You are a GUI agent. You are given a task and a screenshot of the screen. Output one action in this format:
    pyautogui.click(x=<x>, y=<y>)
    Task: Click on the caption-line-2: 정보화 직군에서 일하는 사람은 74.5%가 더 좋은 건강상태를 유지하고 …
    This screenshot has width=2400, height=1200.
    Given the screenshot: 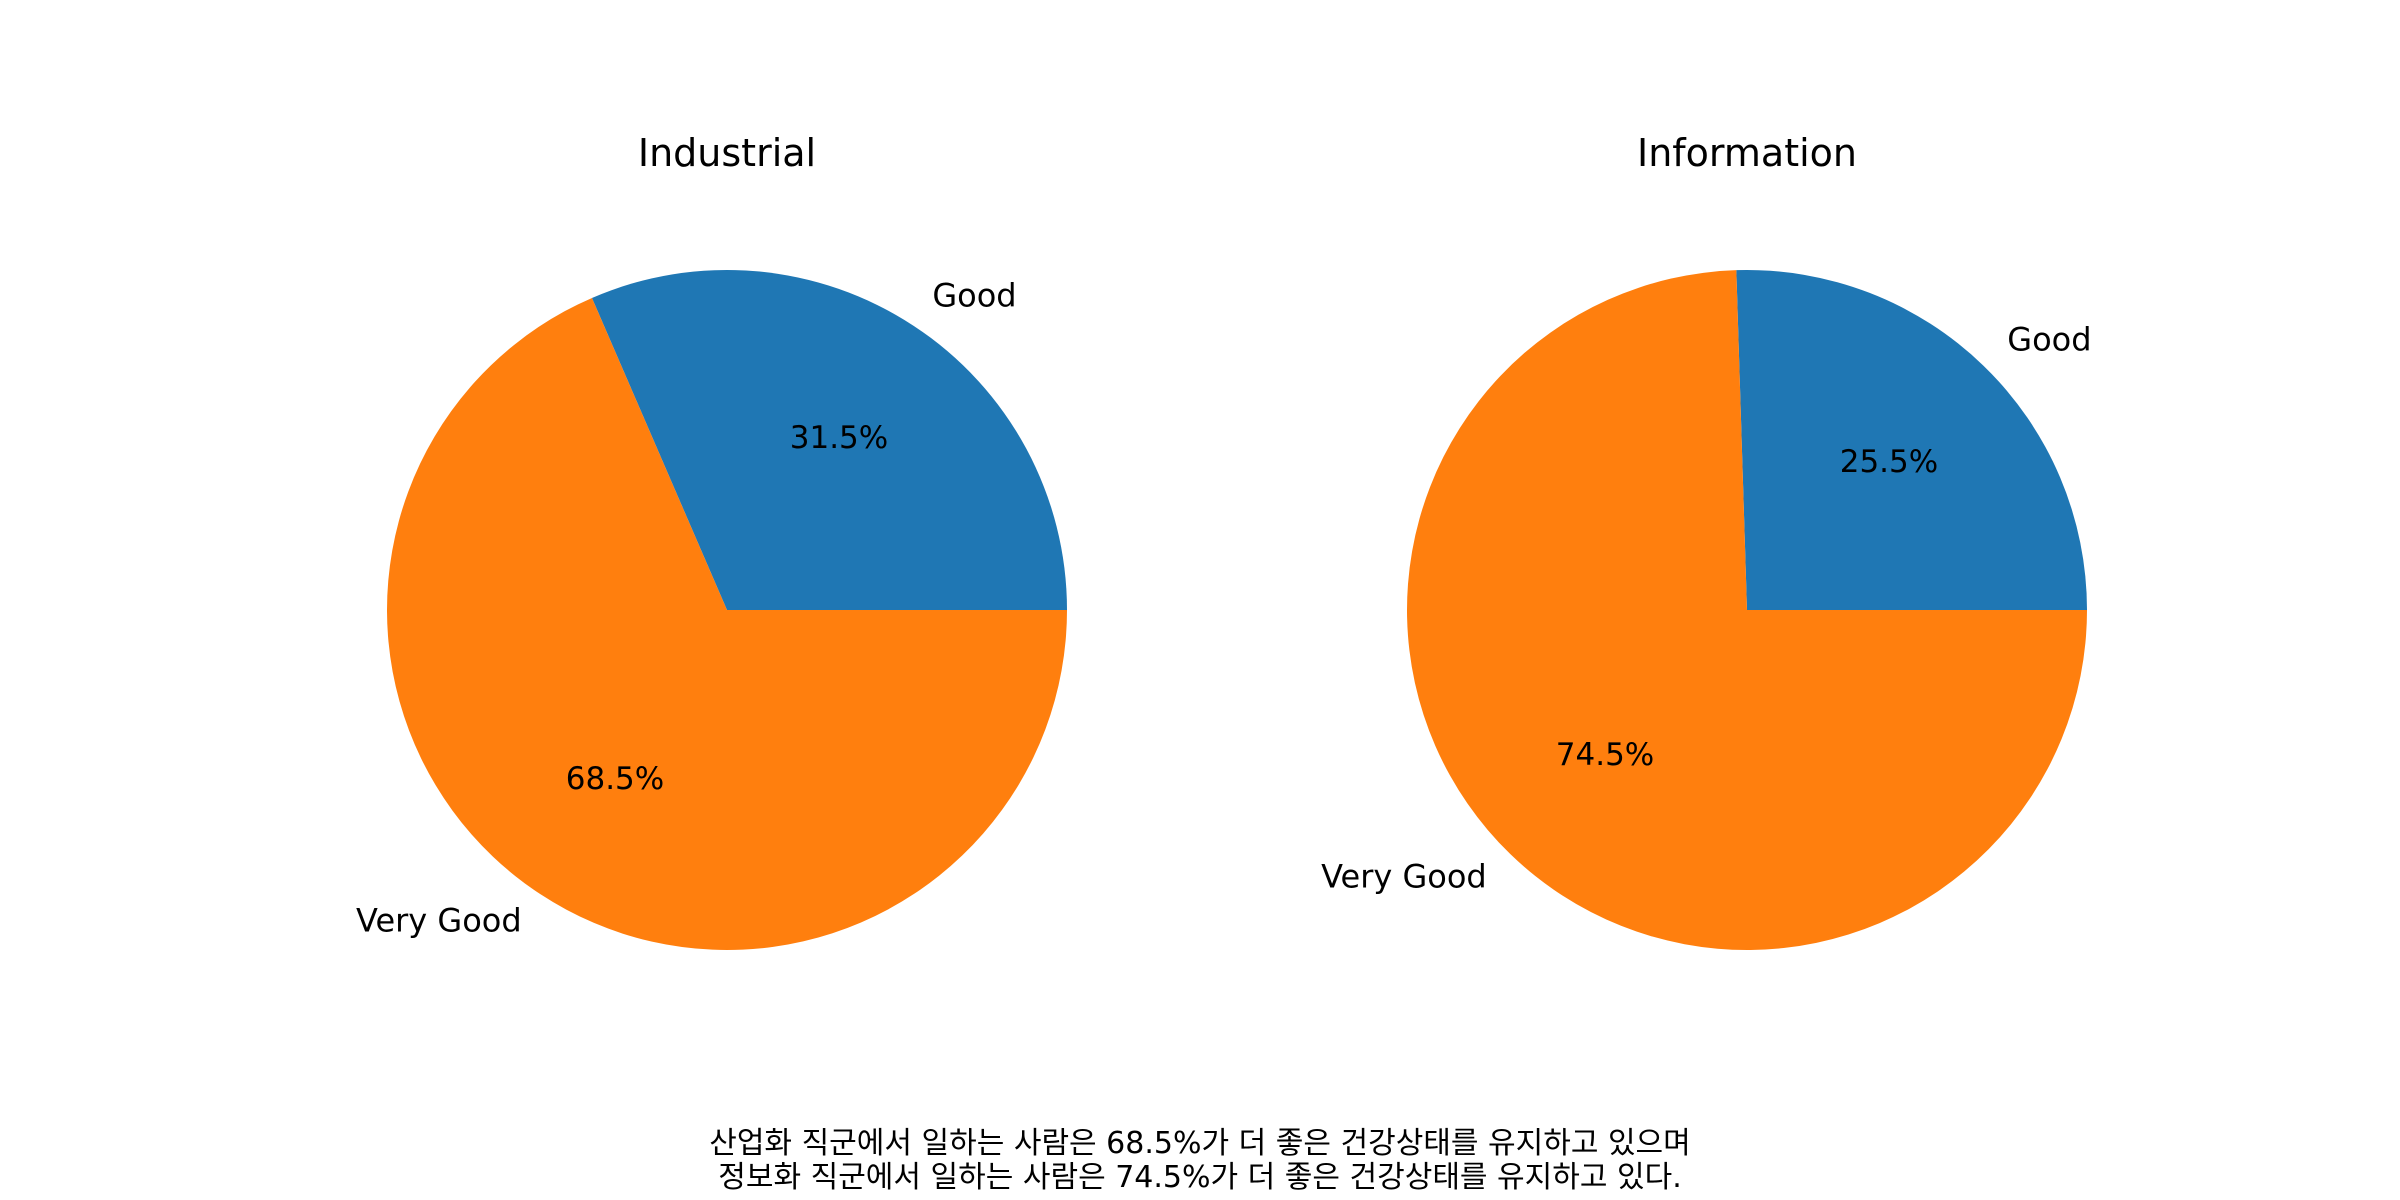 What is the action you would take?
    pyautogui.click(x=1200, y=1177)
    